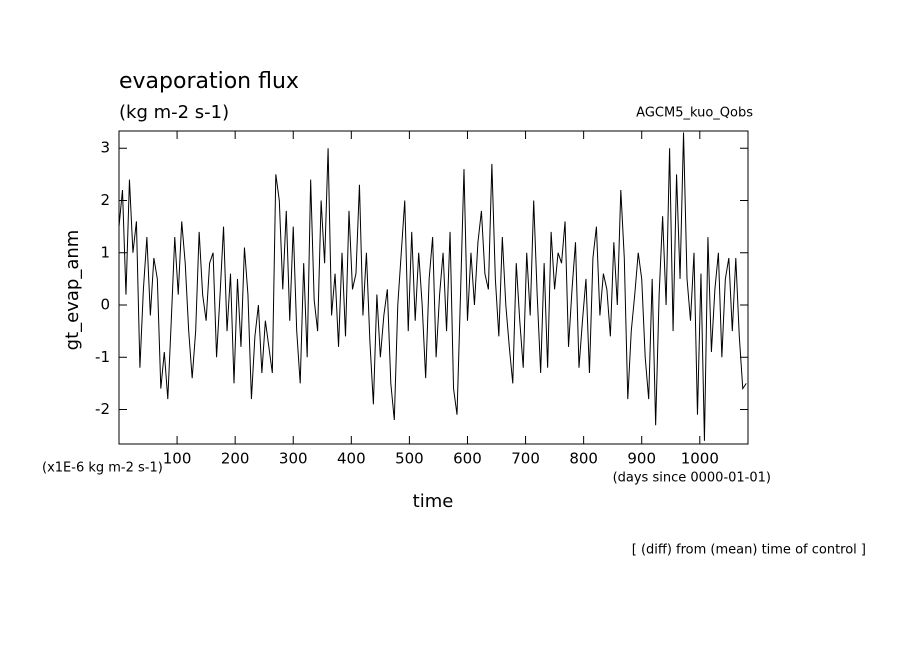 The height and width of the screenshot is (654, 904). What do you see at coordinates (583, 459) in the screenshot?
I see `x-tick-label: 800` at bounding box center [583, 459].